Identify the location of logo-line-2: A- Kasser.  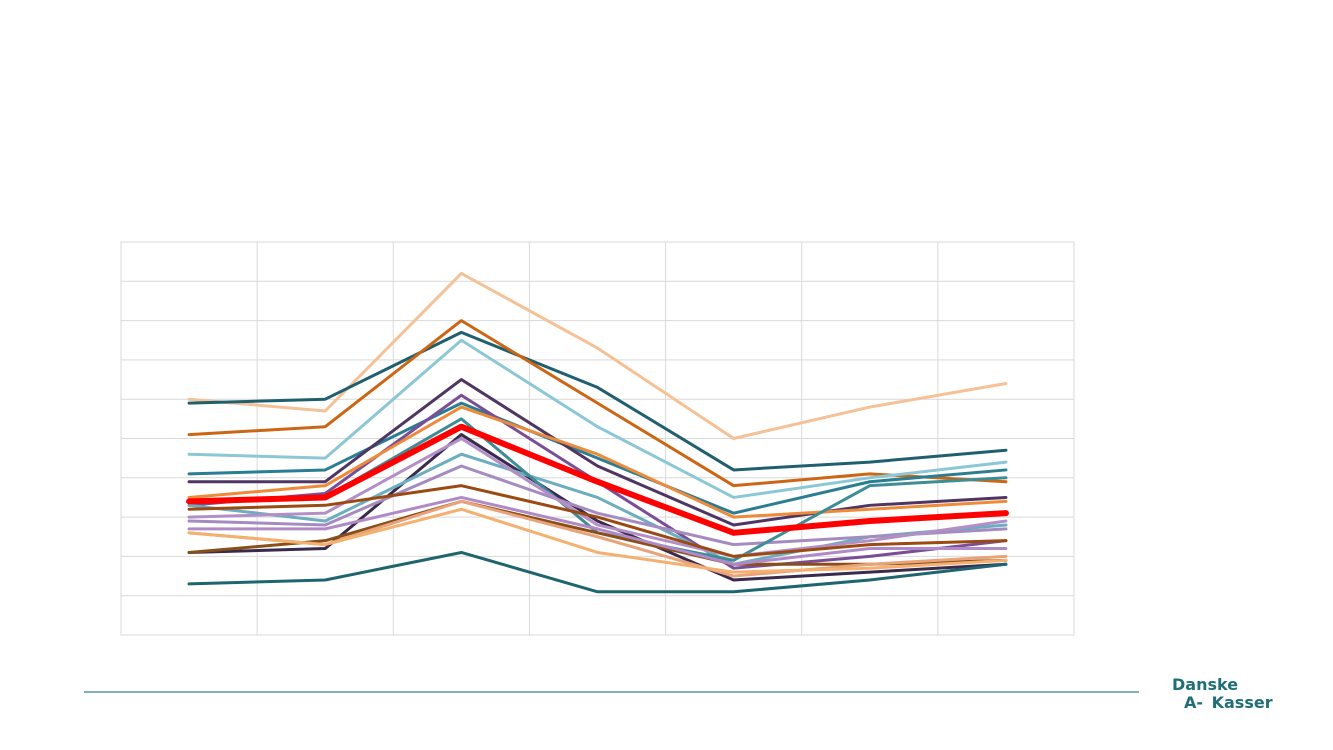
(1228, 702).